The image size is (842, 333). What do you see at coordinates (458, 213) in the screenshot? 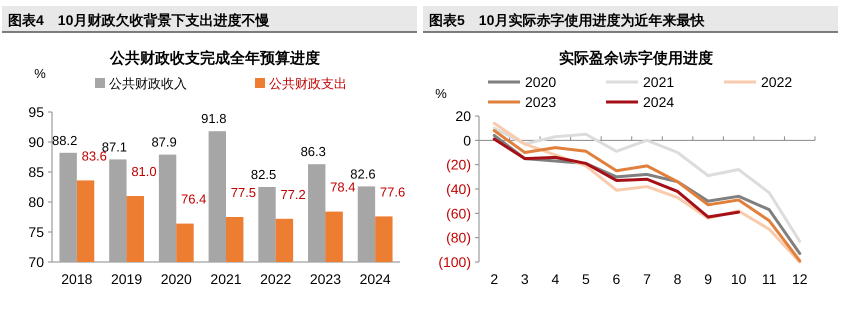
I see `y-tick-label: (60)` at bounding box center [458, 213].